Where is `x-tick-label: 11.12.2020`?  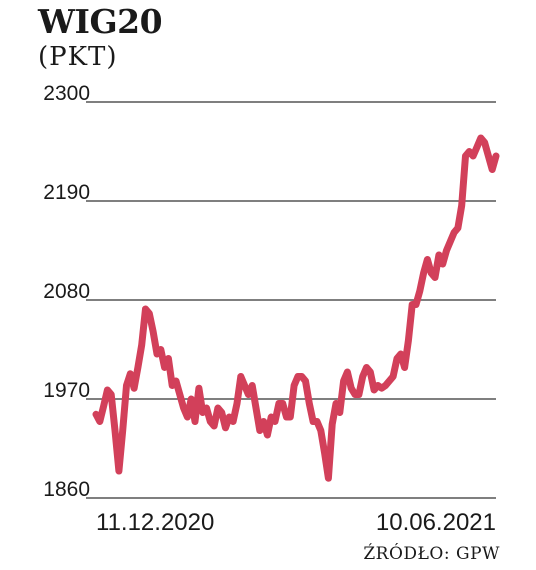 x-tick-label: 11.12.2020 is located at coordinates (155, 522).